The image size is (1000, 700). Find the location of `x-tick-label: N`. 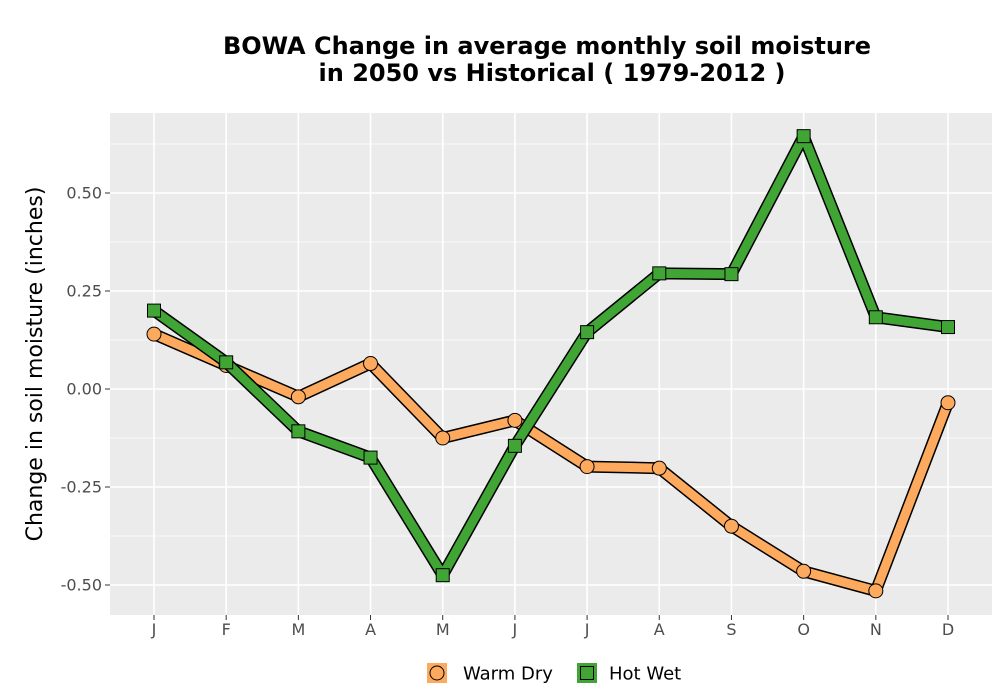

x-tick-label: N is located at coordinates (876, 629).